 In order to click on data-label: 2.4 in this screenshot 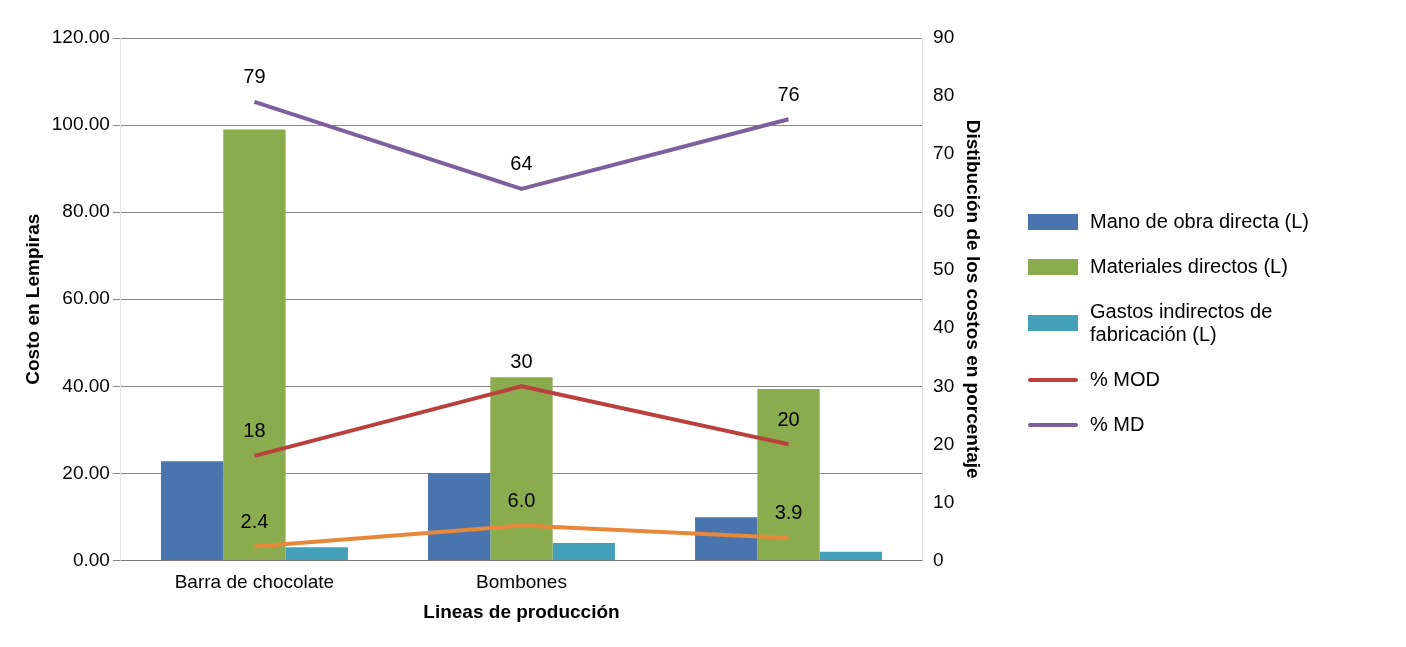, I will do `click(254, 520)`.